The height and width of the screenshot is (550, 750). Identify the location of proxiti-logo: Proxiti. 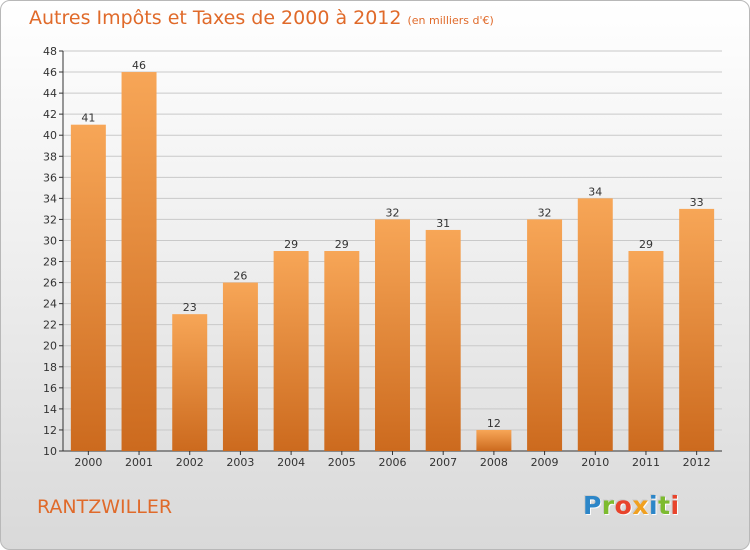
(631, 505).